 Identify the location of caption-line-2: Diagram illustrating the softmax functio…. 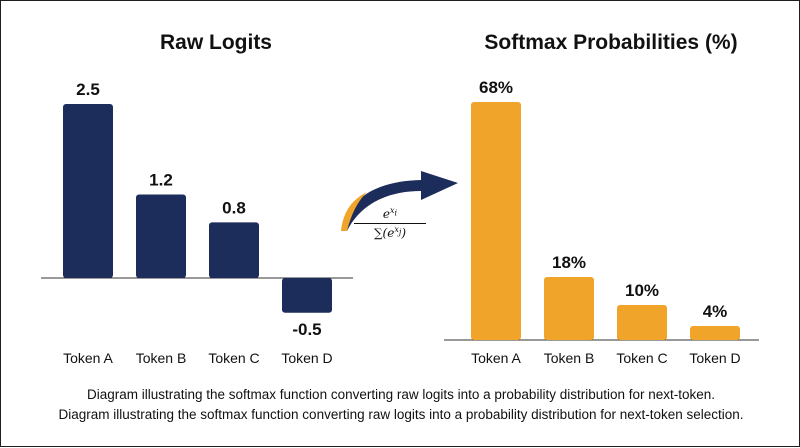
(401, 414).